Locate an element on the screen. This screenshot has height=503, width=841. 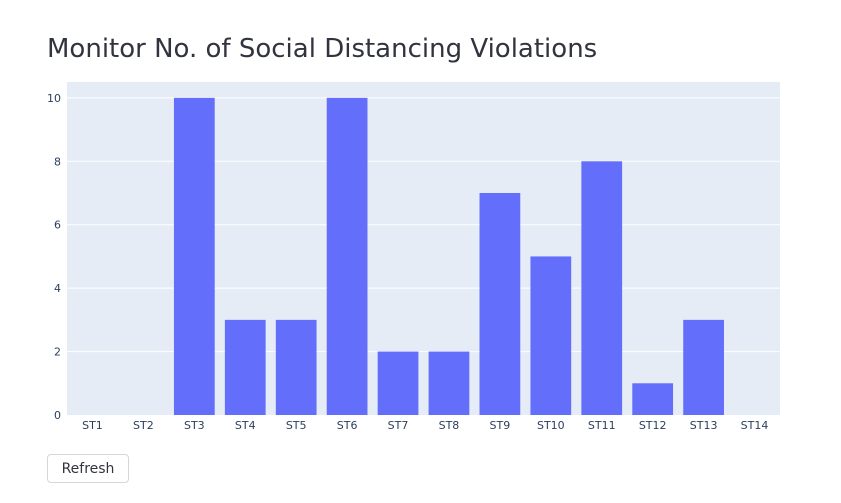
y-axis-ticks: 0 2 4 6 8 10 is located at coordinates (54, 257).